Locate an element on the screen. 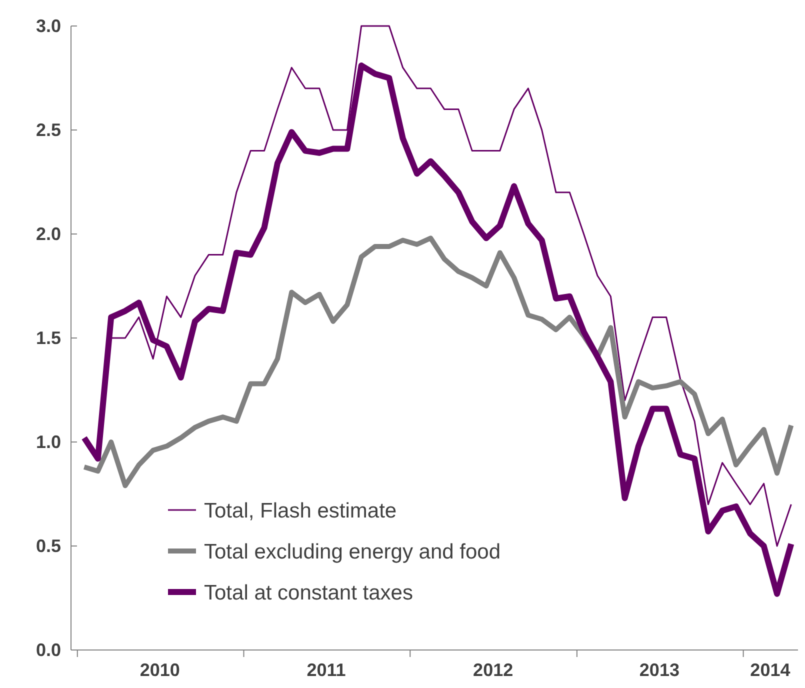 The height and width of the screenshot is (688, 805). y-tick-label: 2.5 is located at coordinates (48, 130).